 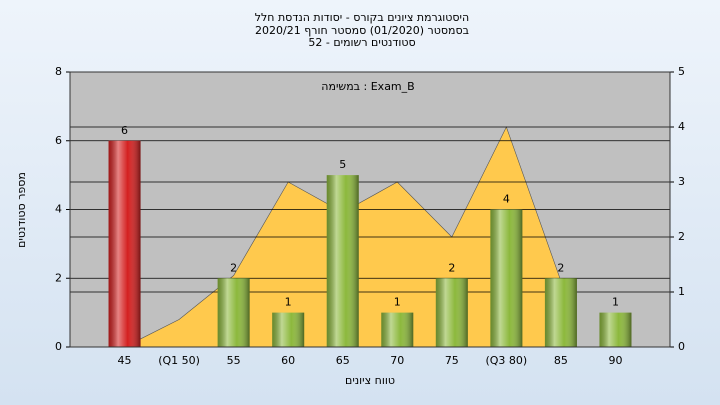 I want to click on y-axis-label: מספר סטודנטים, so click(x=21, y=210).